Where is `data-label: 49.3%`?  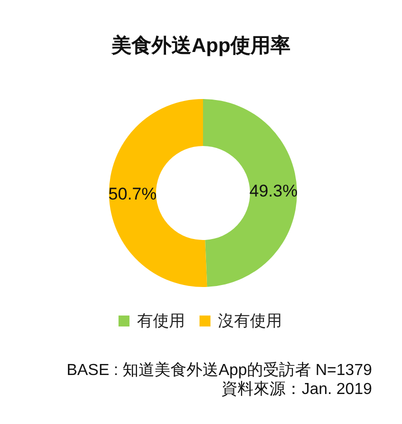 data-label: 49.3% is located at coordinates (273, 190).